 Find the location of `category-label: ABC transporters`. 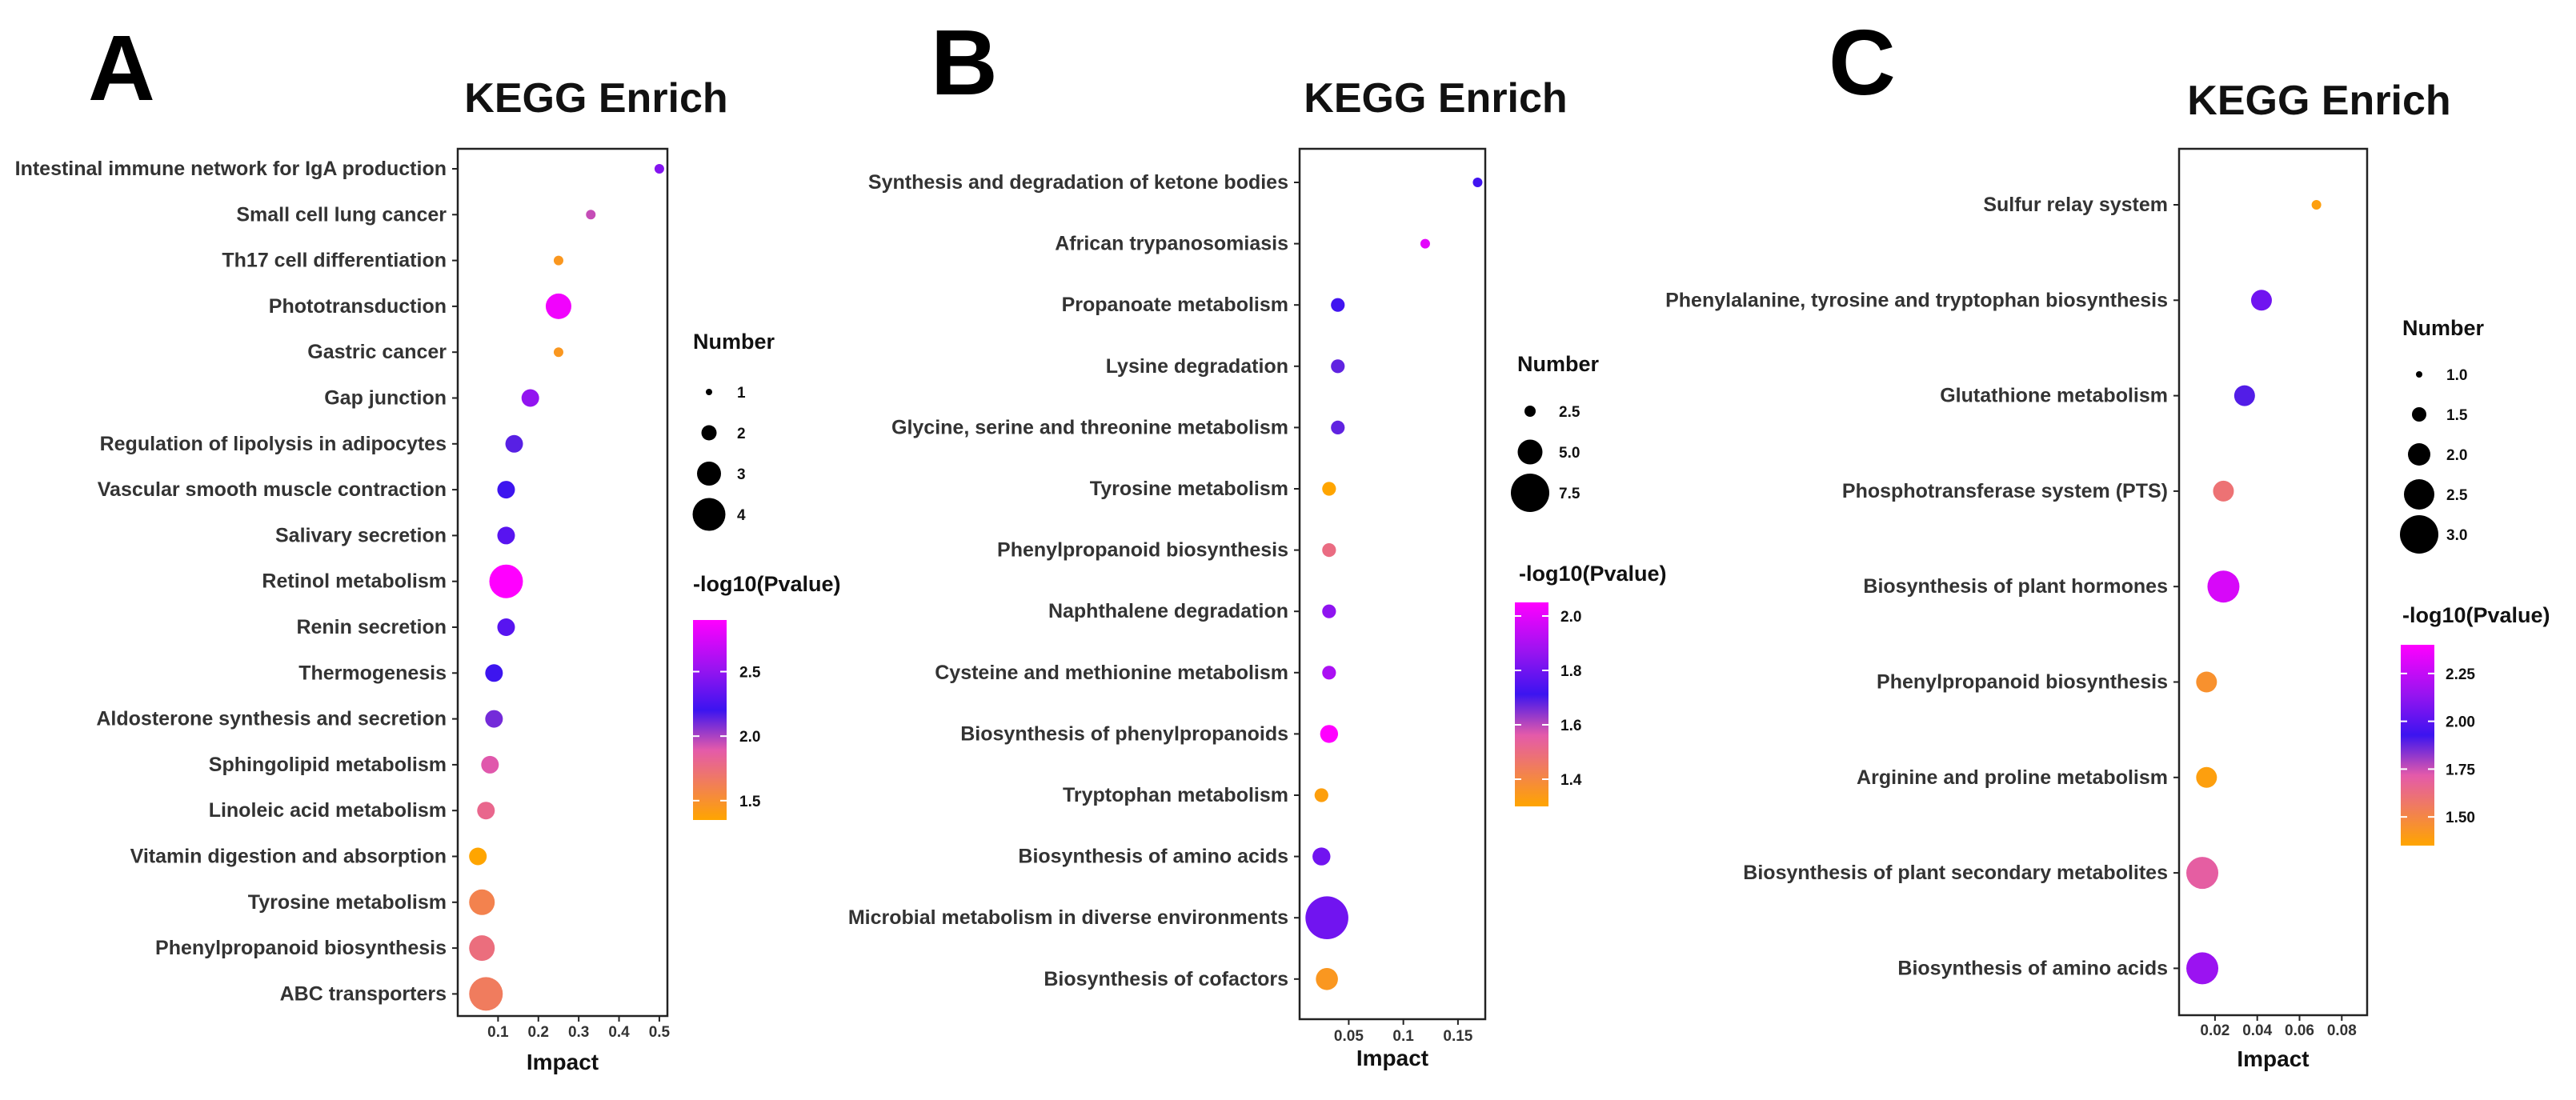

category-label: ABC transporters is located at coordinates (363, 993).